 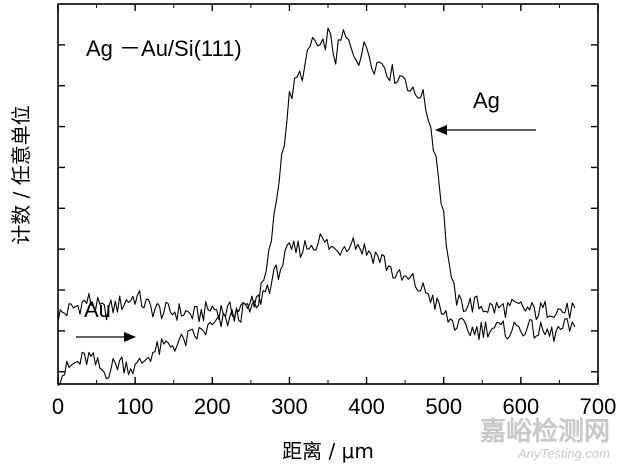 What do you see at coordinates (130, 337) in the screenshot?
I see `au-arrow-head` at bounding box center [130, 337].